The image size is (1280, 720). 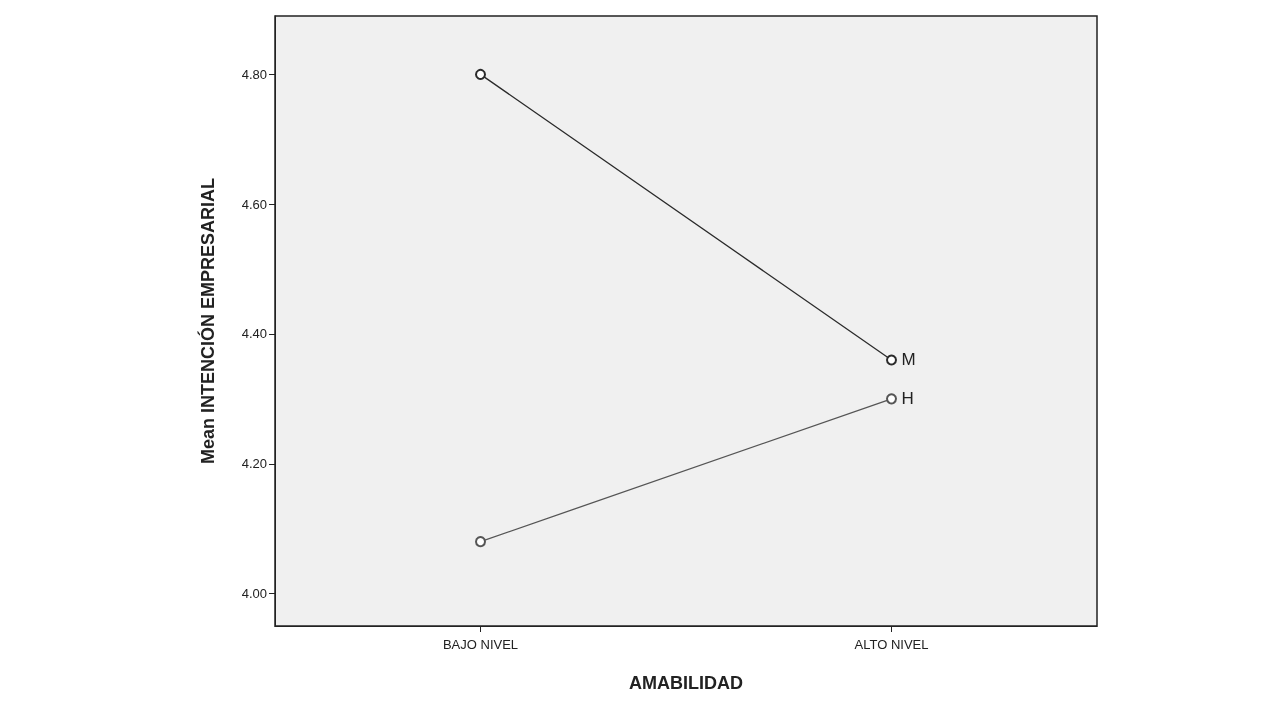 I want to click on series-label: M, so click(x=908, y=360).